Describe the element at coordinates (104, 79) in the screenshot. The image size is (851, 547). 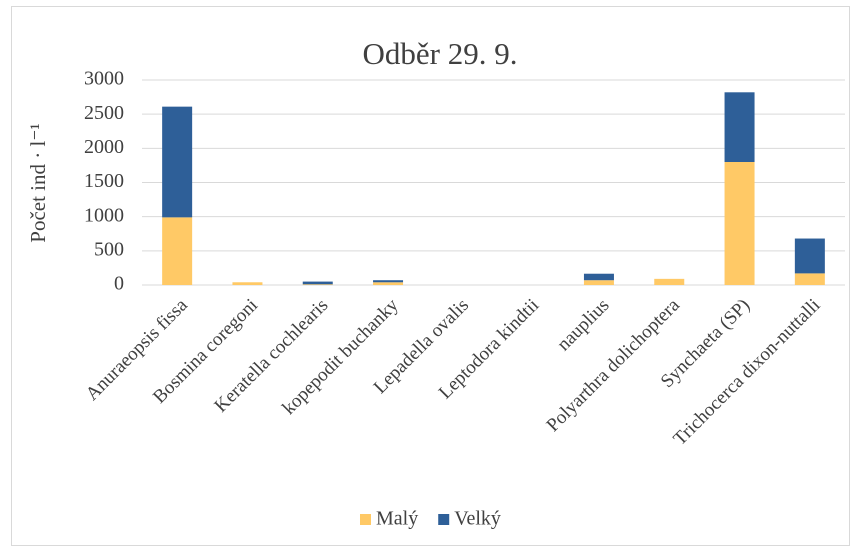
I see `y-tick-label: 3000` at that location.